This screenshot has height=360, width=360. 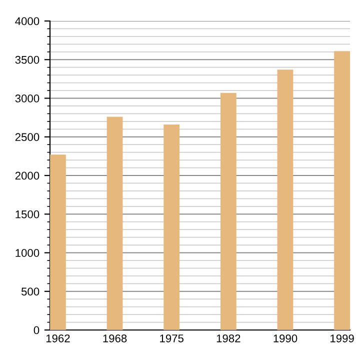 I want to click on y-tick-label: 0, so click(x=37, y=330).